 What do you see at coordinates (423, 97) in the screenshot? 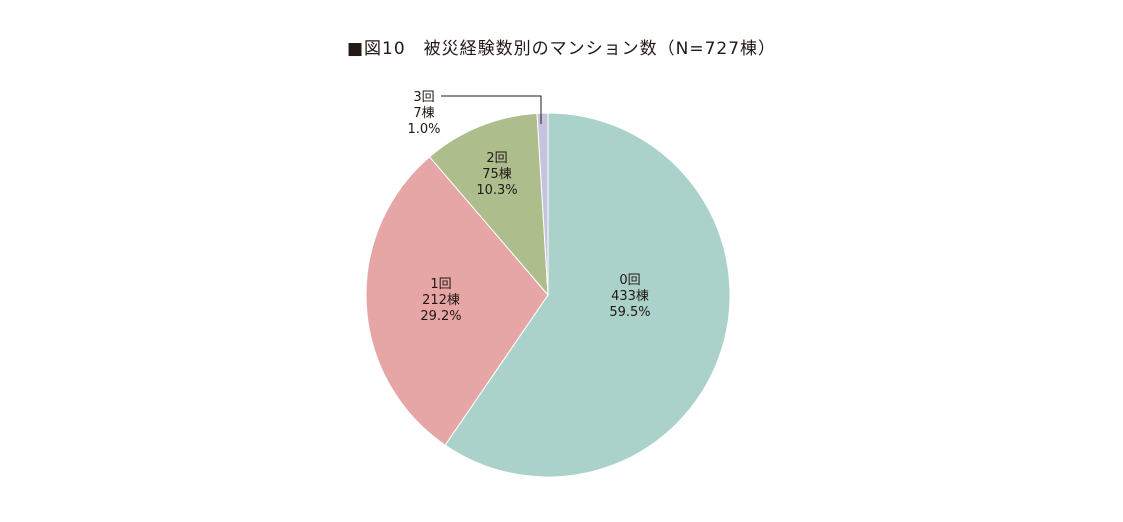
I see `slice-label-3-name: 3回` at bounding box center [423, 97].